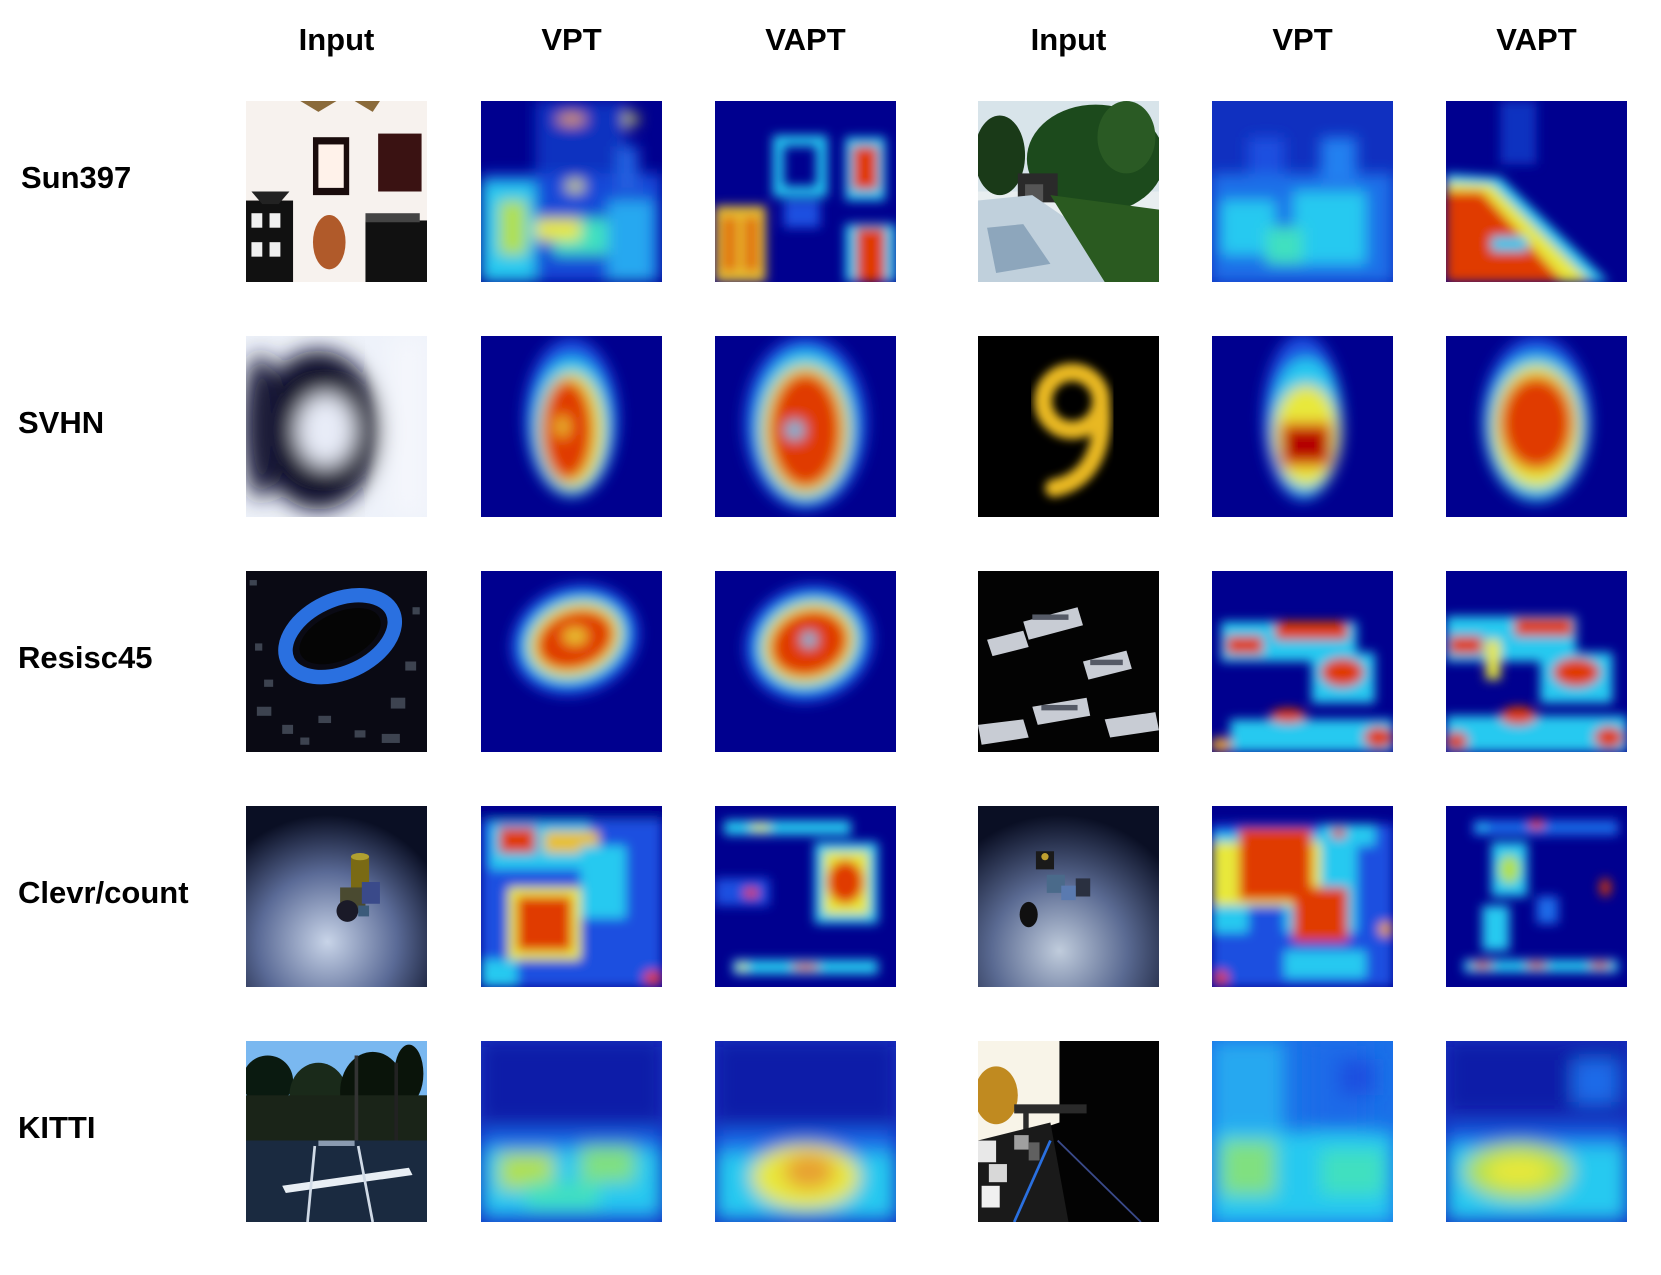  What do you see at coordinates (85, 657) in the screenshot?
I see `row-label-resisc45: Resisc45` at bounding box center [85, 657].